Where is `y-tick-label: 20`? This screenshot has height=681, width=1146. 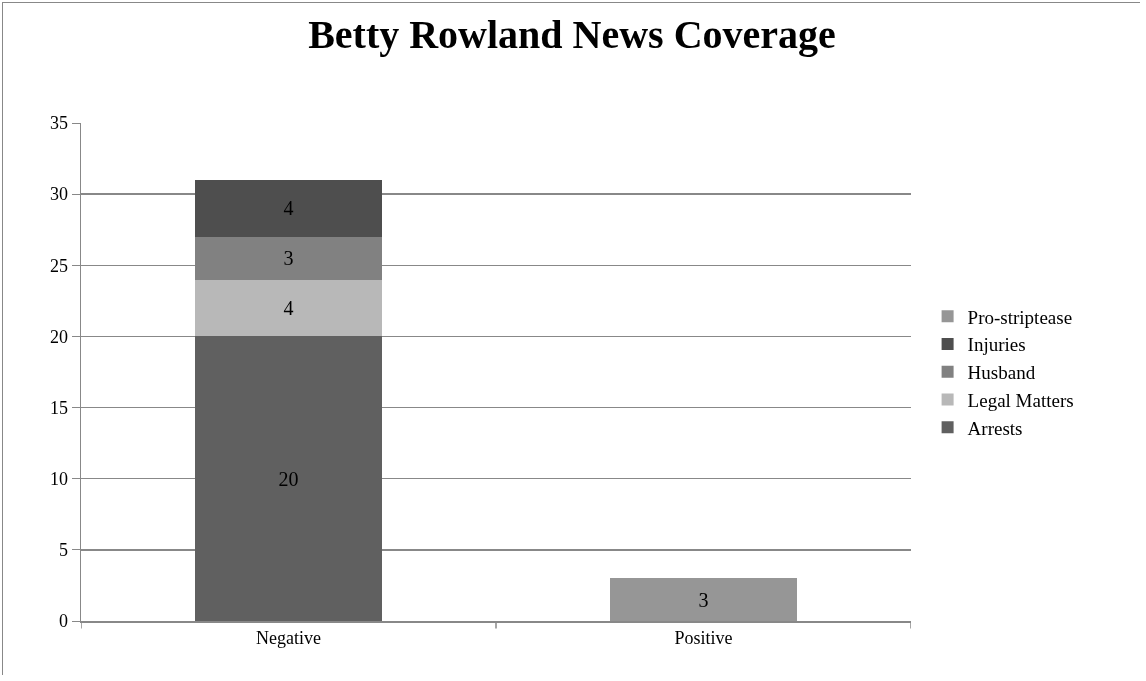 y-tick-label: 20 is located at coordinates (58, 336).